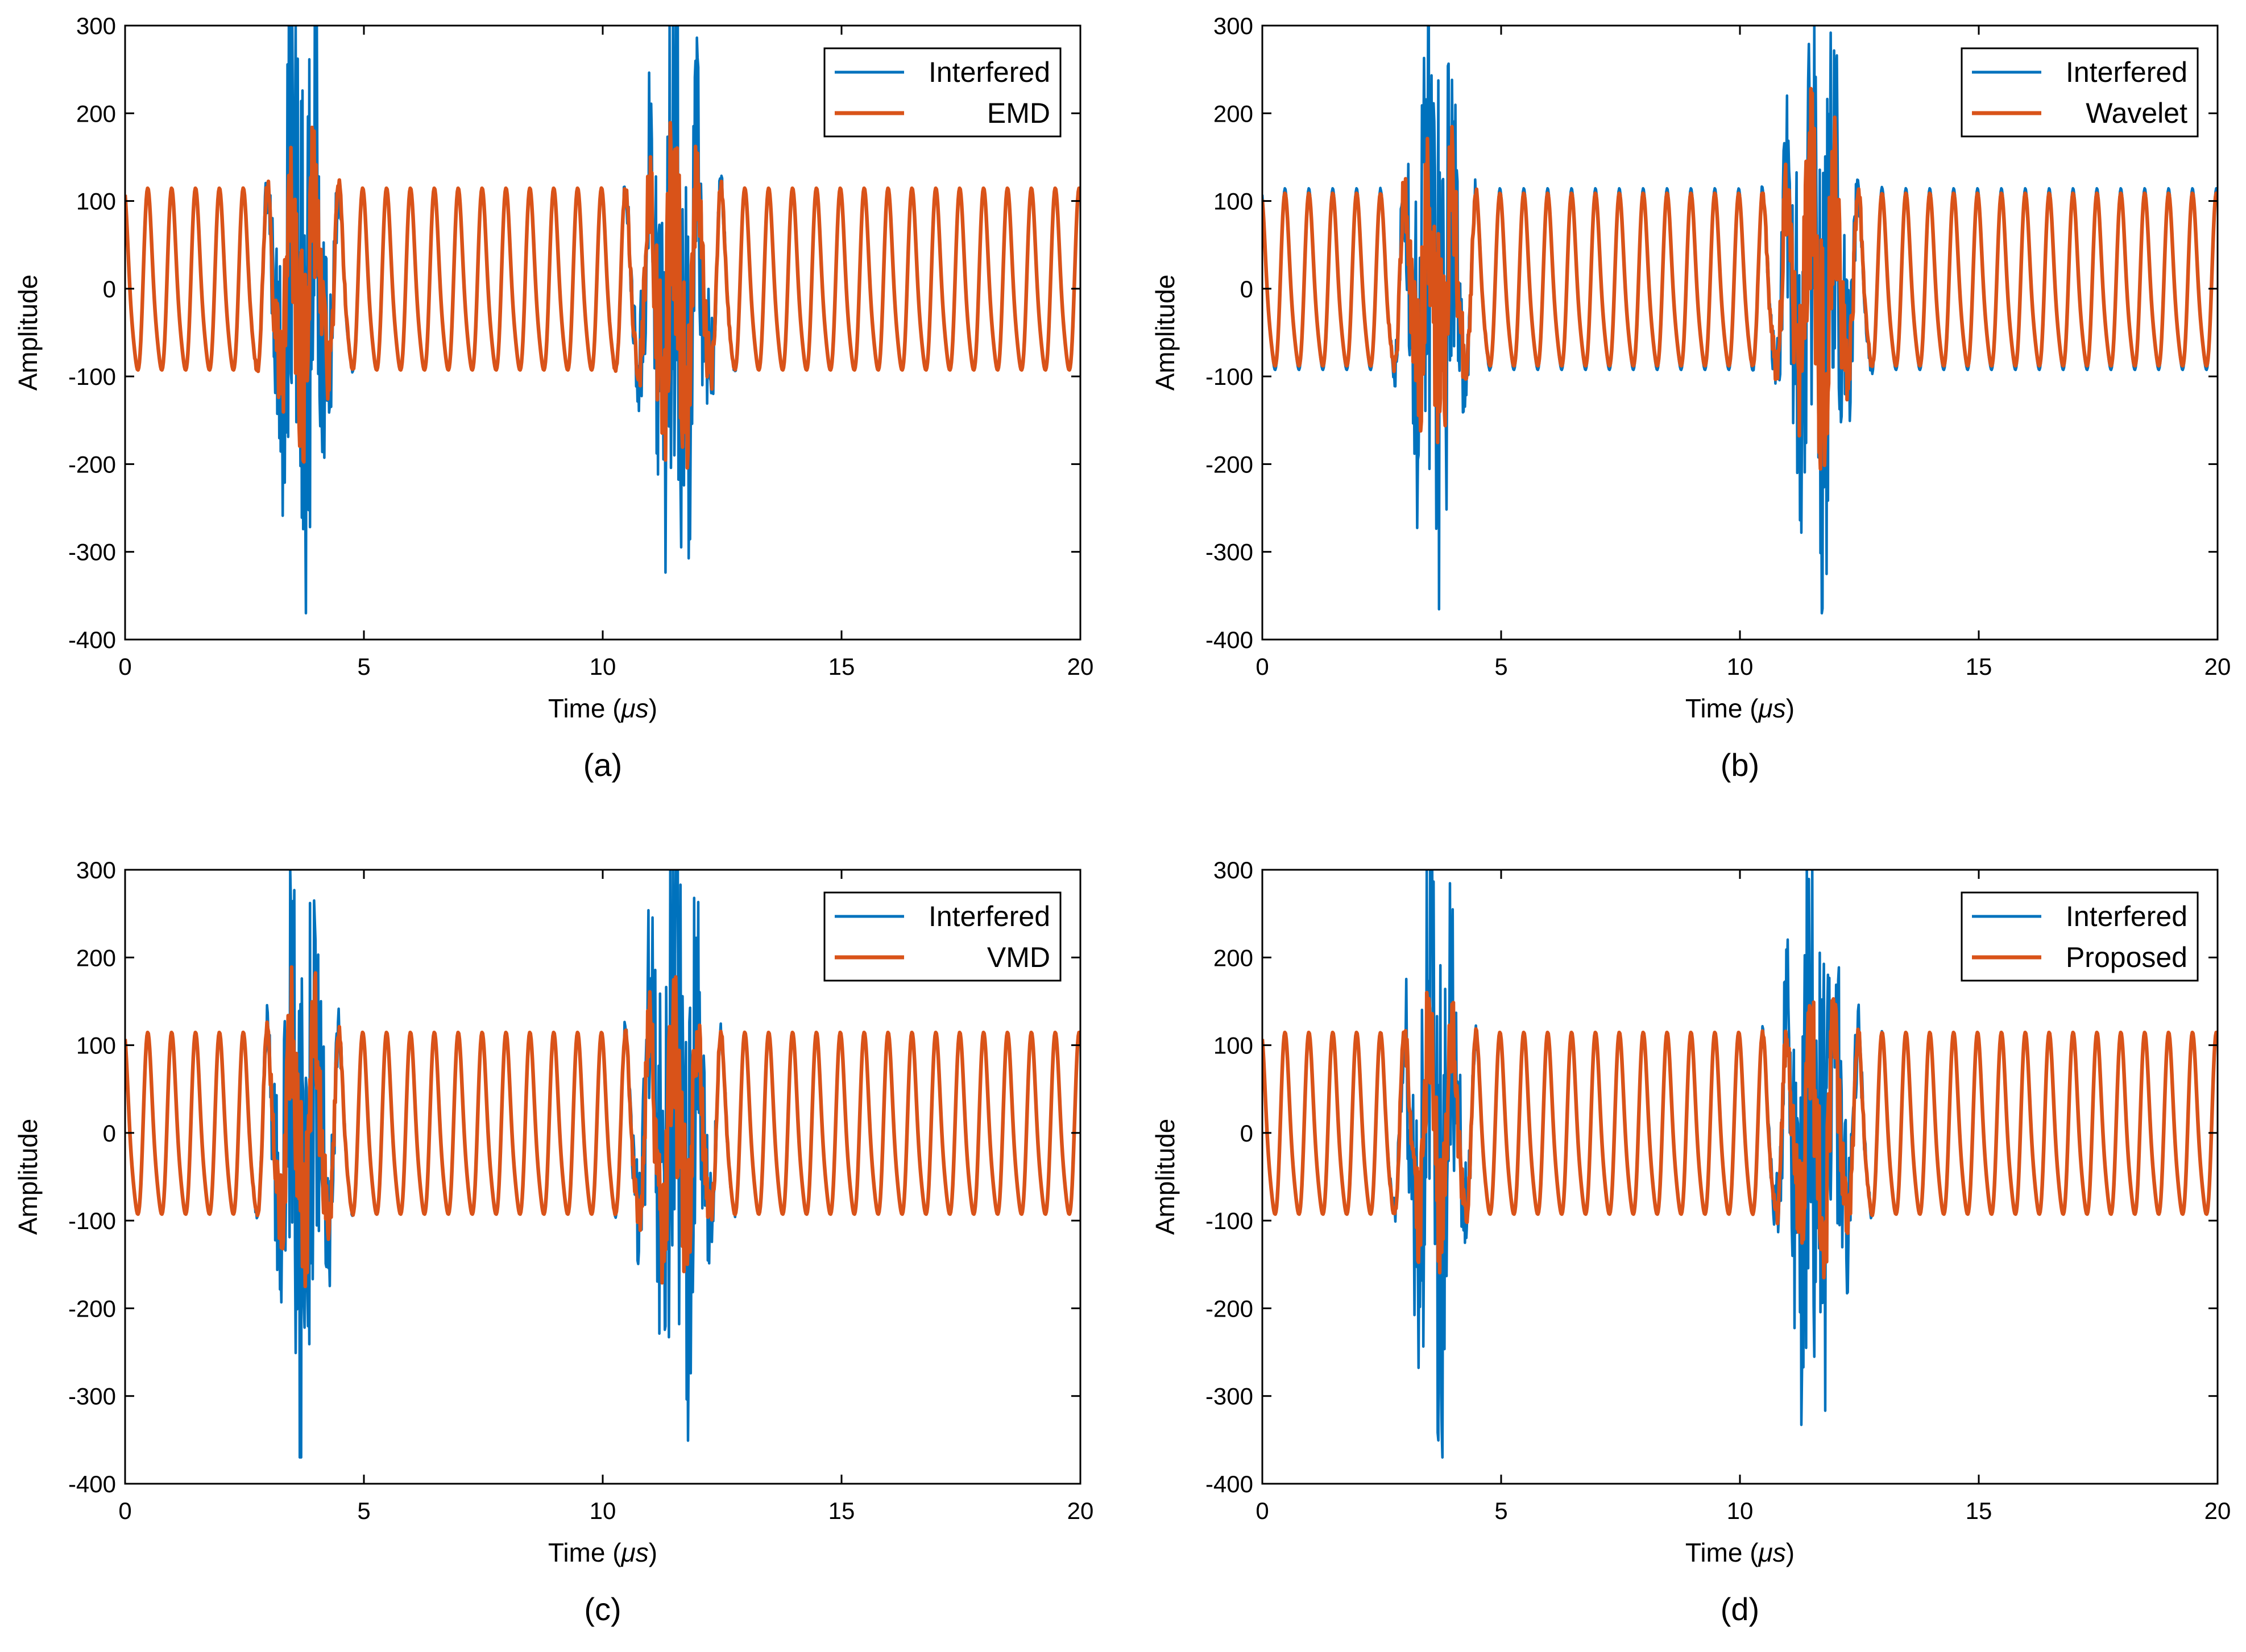 The height and width of the screenshot is (1652, 2246). I want to click on legend: Interfered EMD, so click(942, 92).